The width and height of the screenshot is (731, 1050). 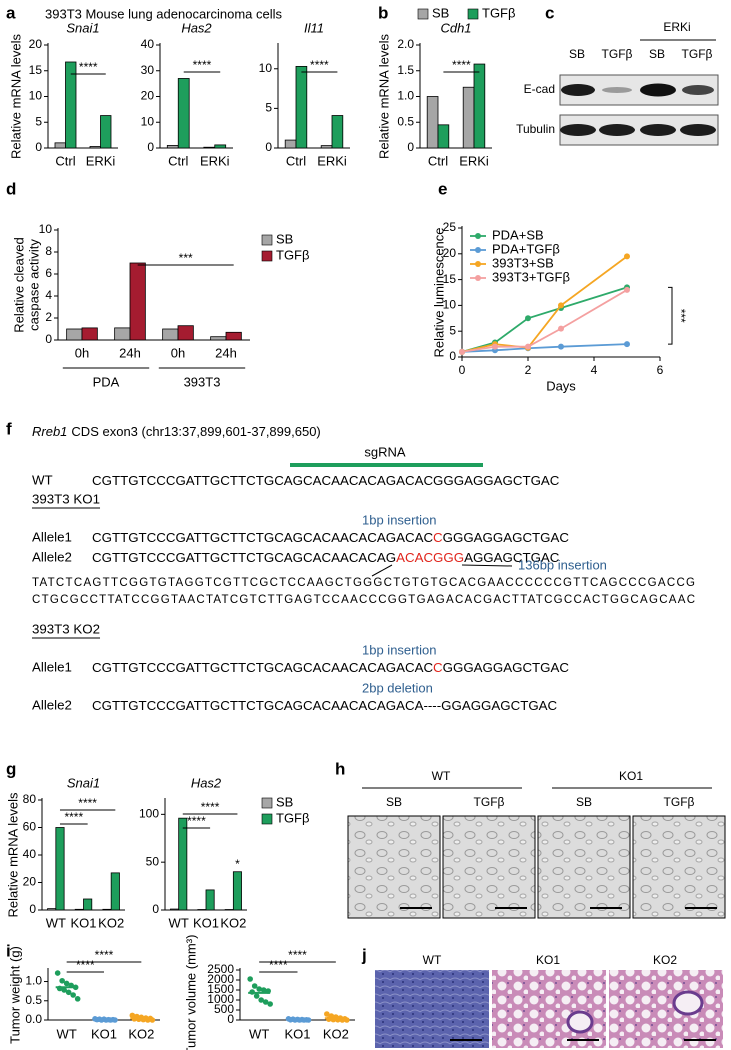 I want to click on blot, so click(x=639, y=110).